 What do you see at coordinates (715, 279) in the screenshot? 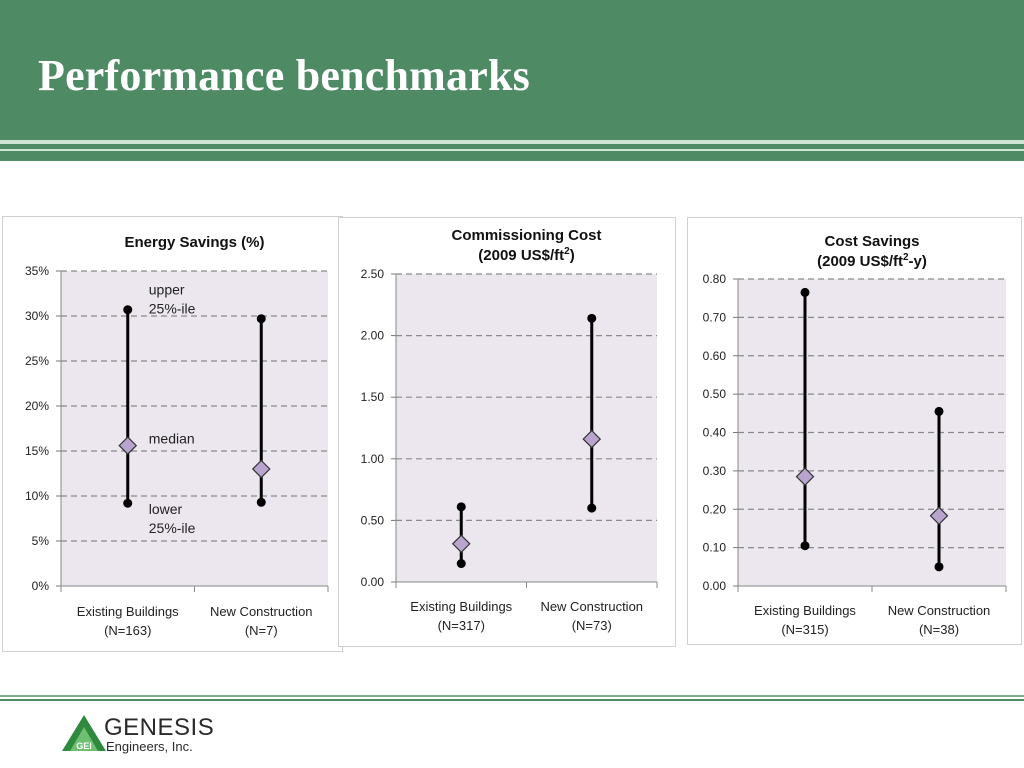
I see `y-tick-label: 0.80` at bounding box center [715, 279].